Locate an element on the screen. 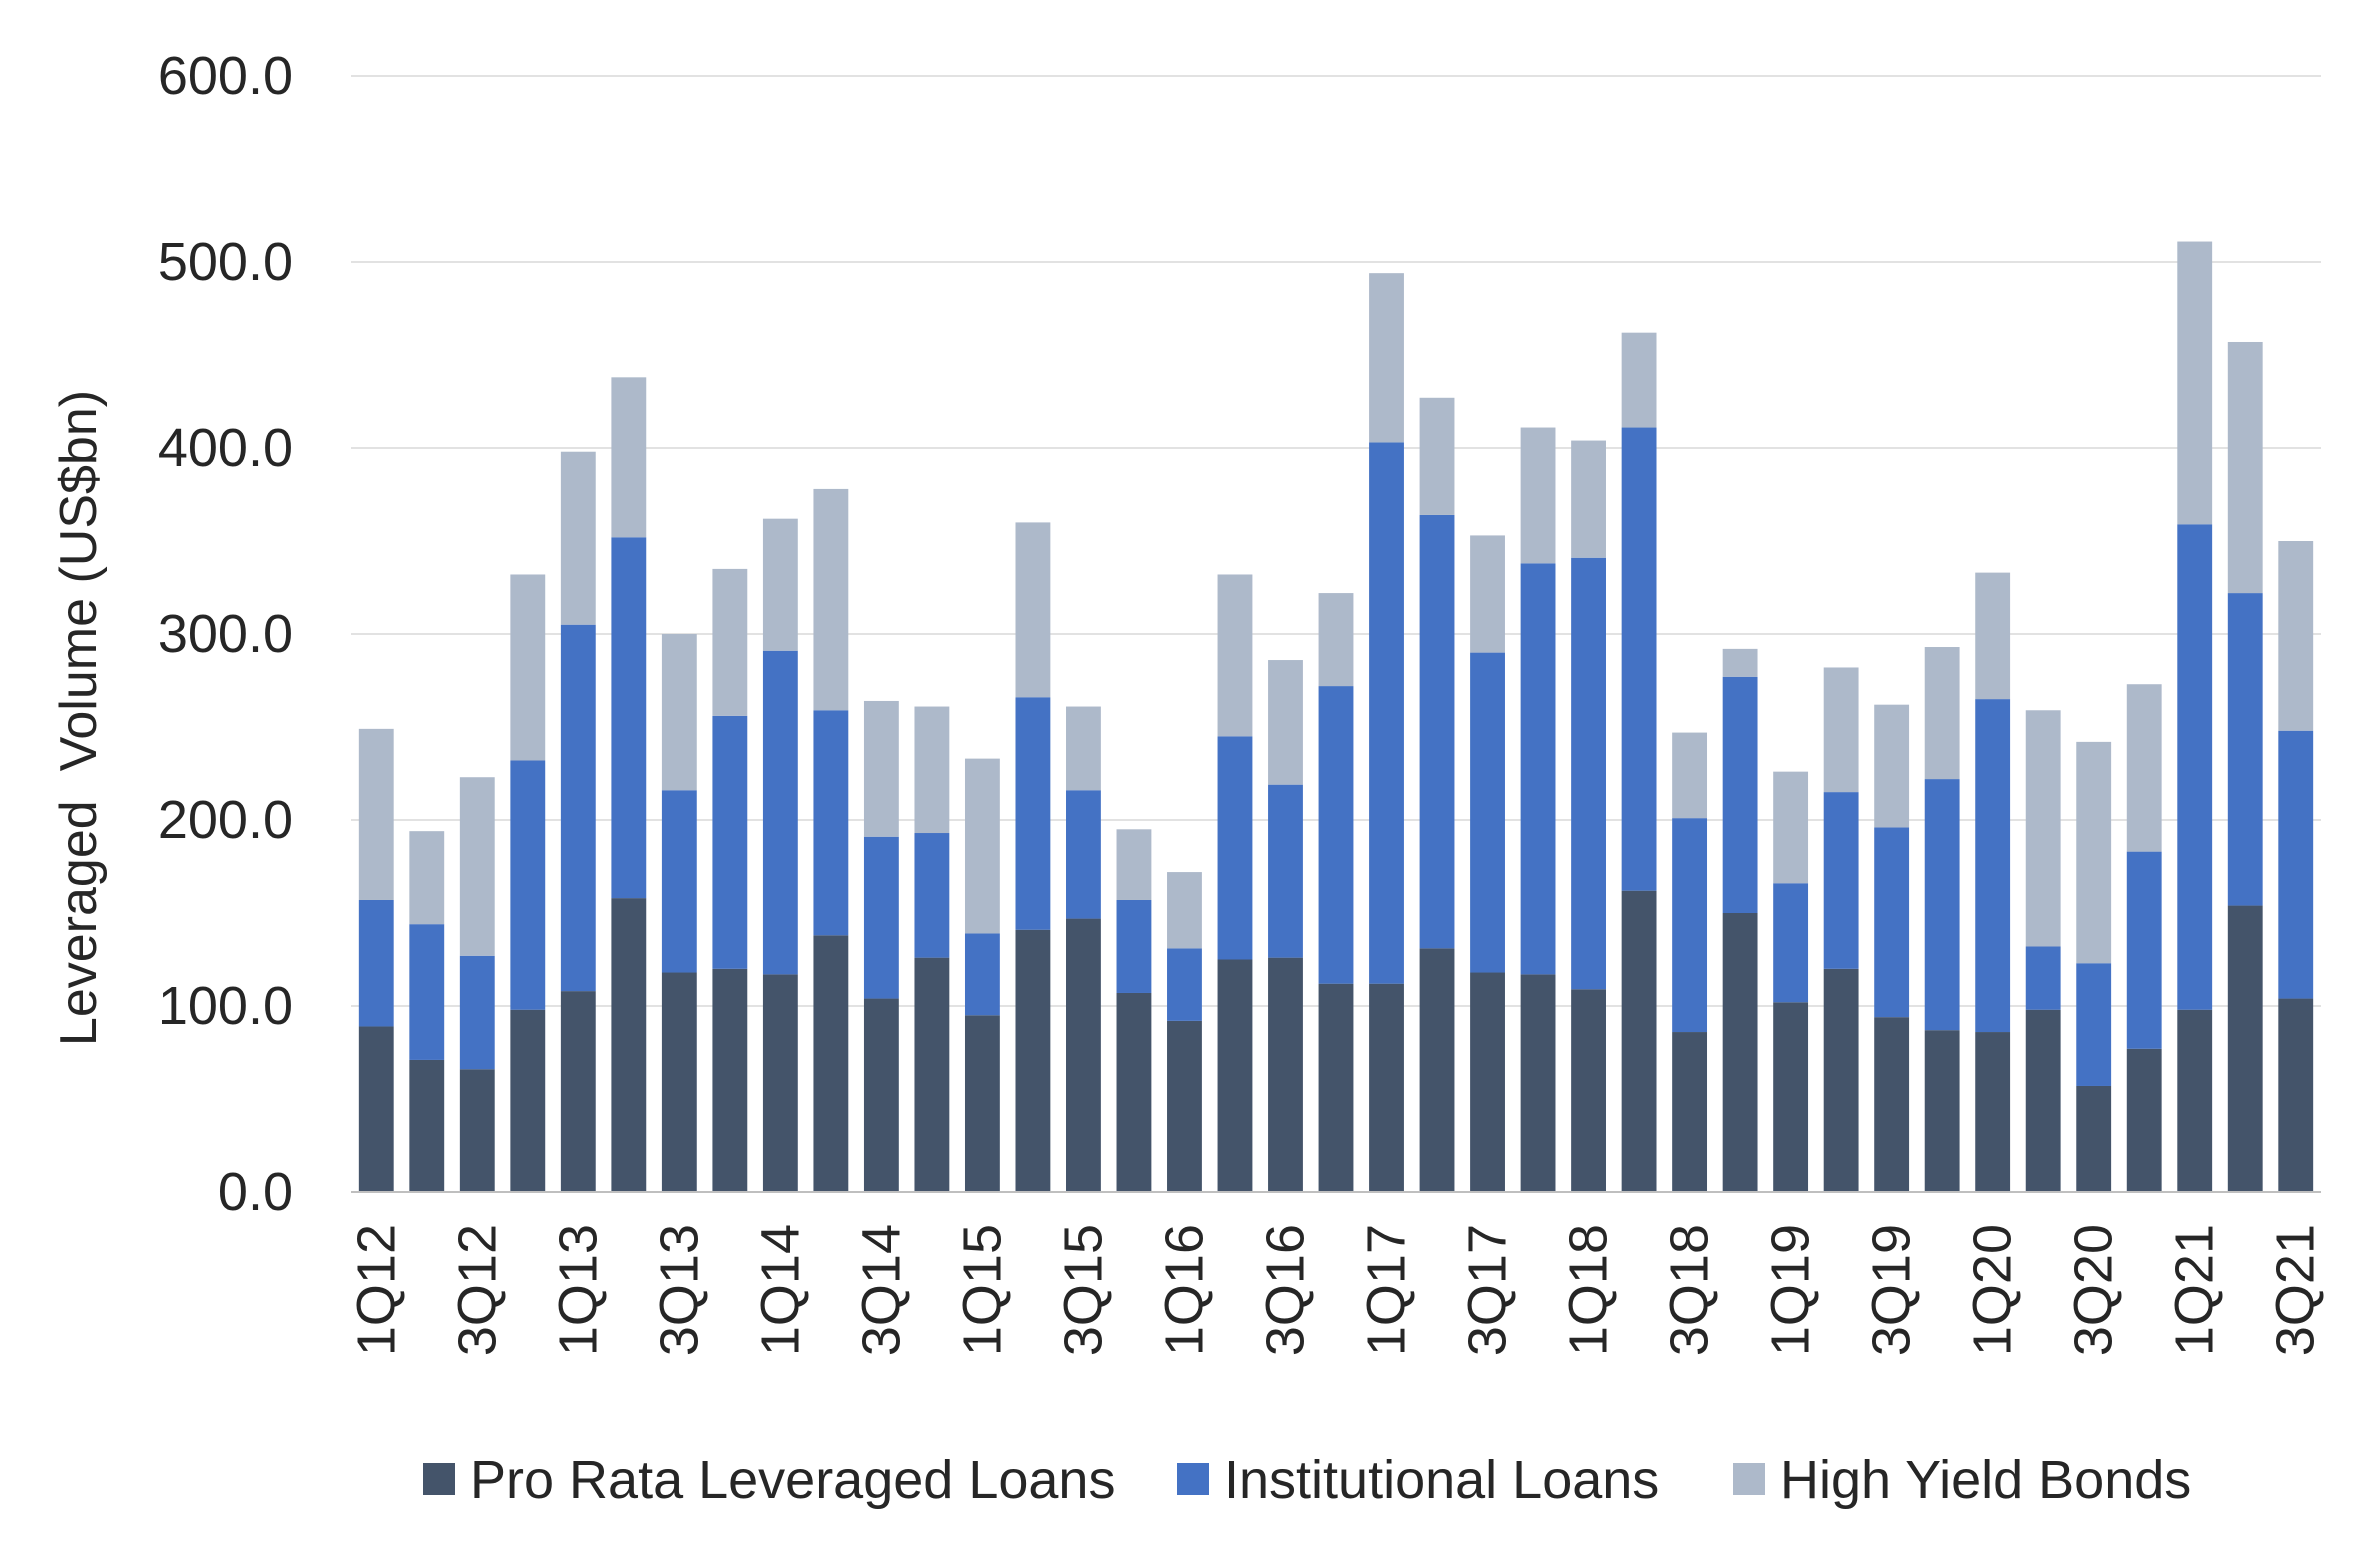  x-tick-label: 3Q13 is located at coordinates (679, 1290).